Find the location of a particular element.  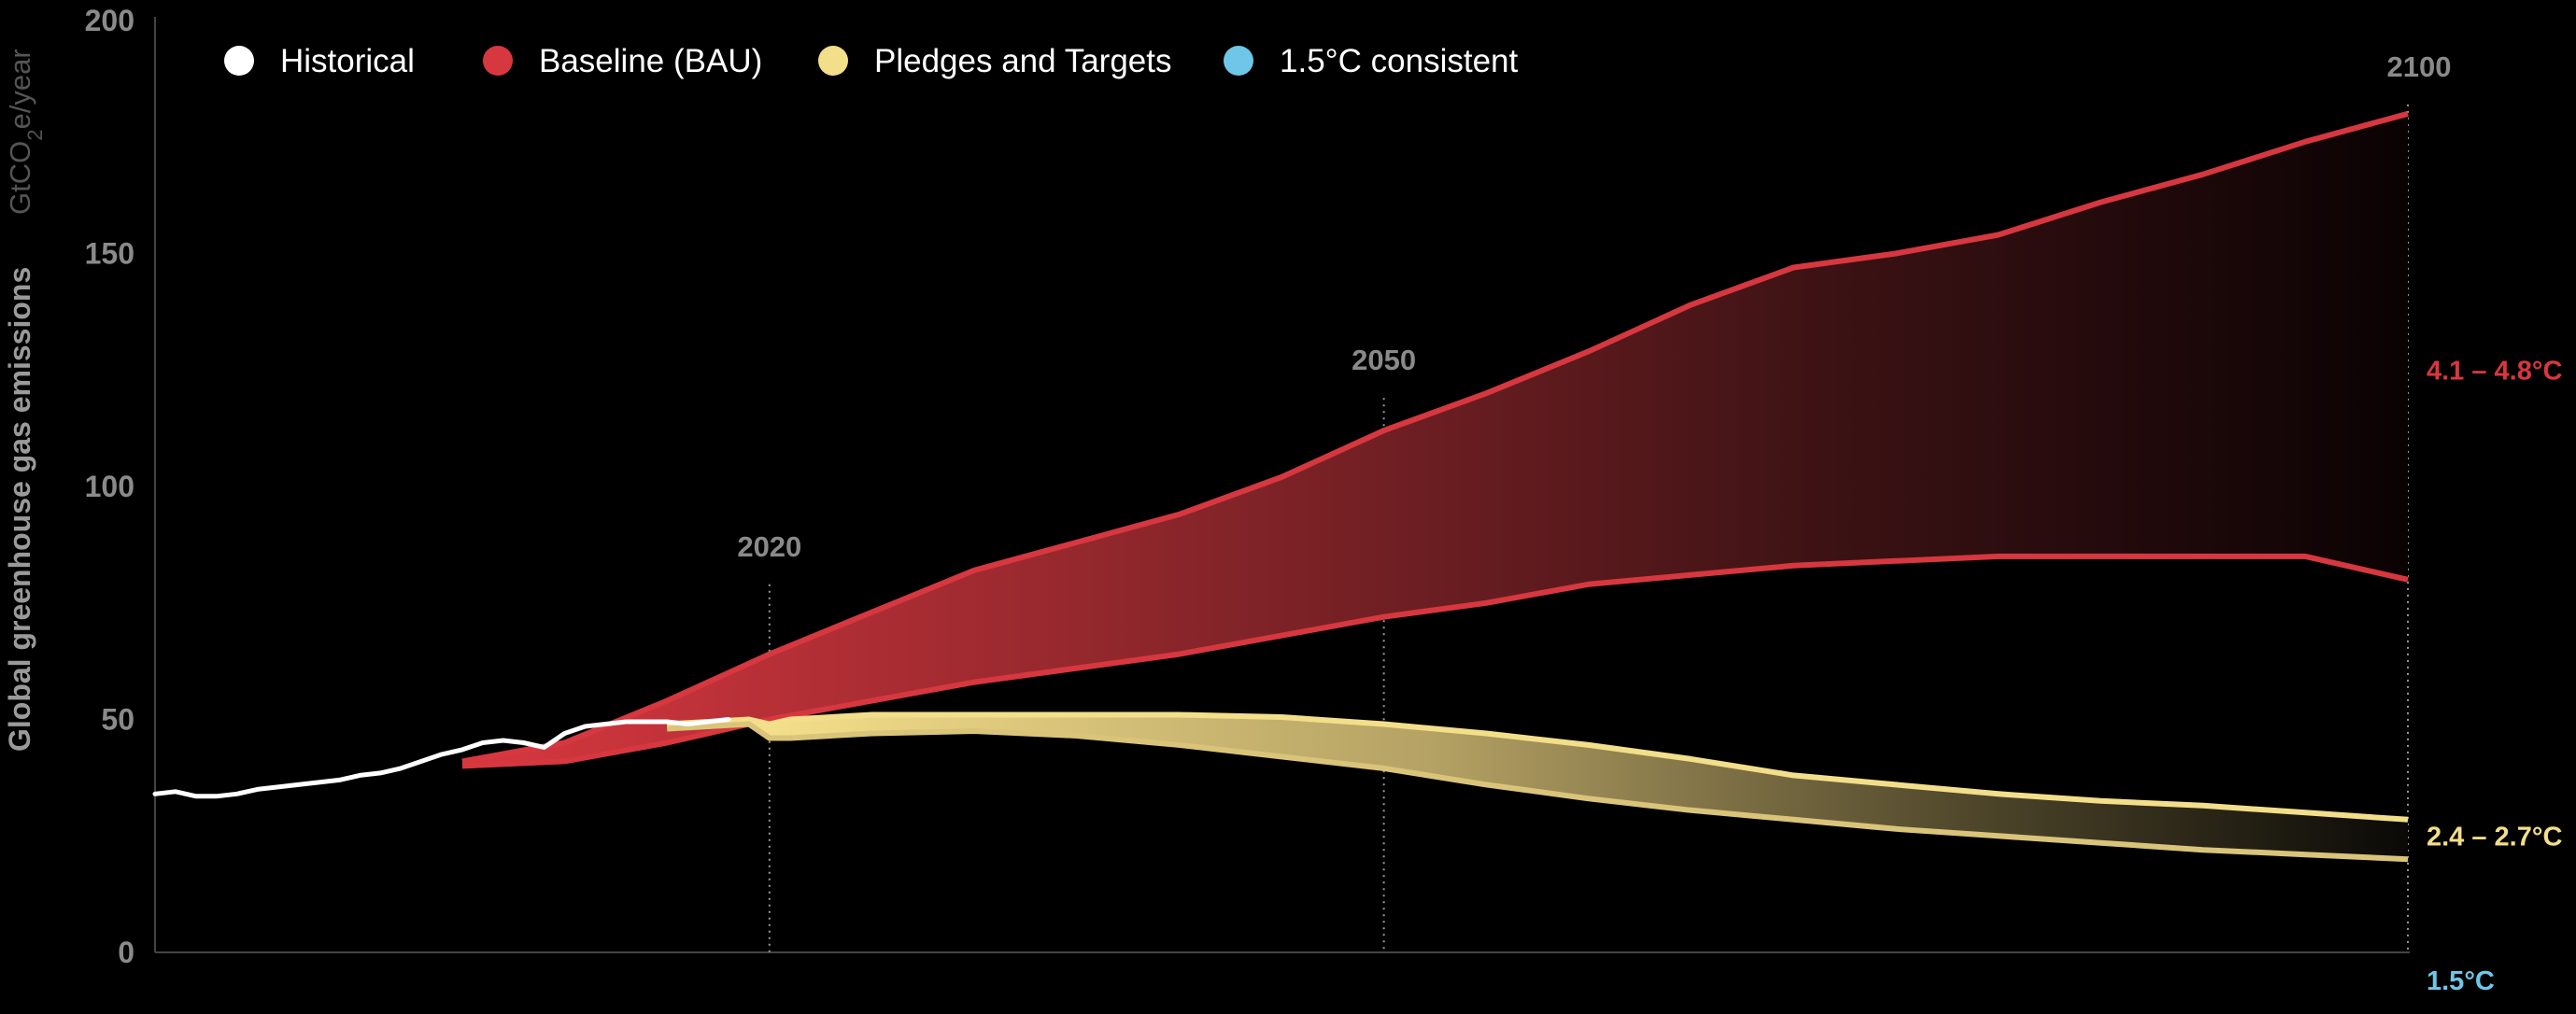

legend-item-one-point-five: 1.5°C consistent is located at coordinates (1371, 61).